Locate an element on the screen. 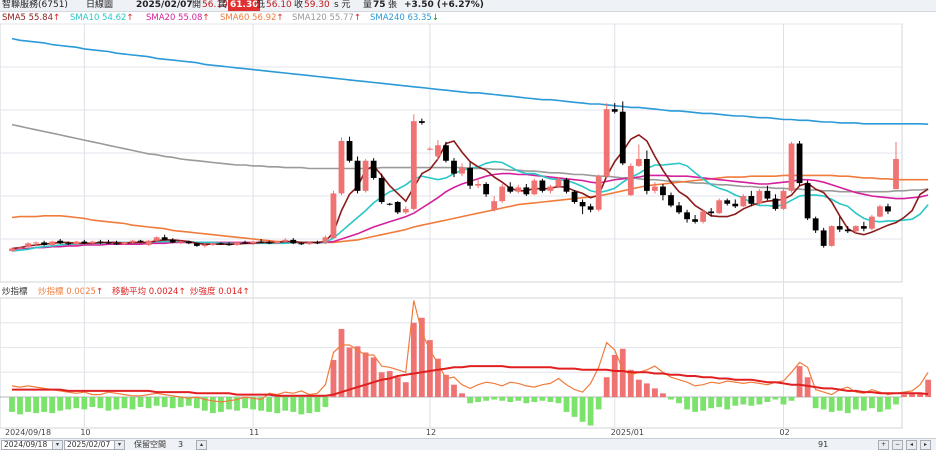  strength-legend: 炒強度 0.014↑ is located at coordinates (220, 292).